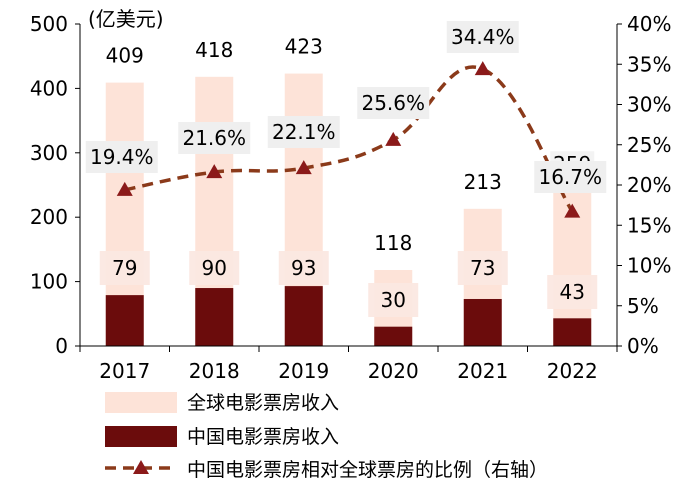  I want to click on right-tick-label: 40%, so click(649, 24).